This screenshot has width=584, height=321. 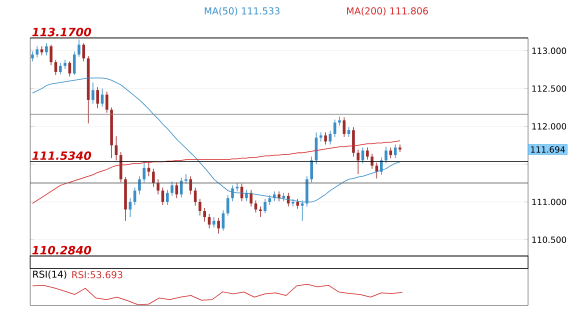 I want to click on text: MA(200) 111.806, so click(x=387, y=11).